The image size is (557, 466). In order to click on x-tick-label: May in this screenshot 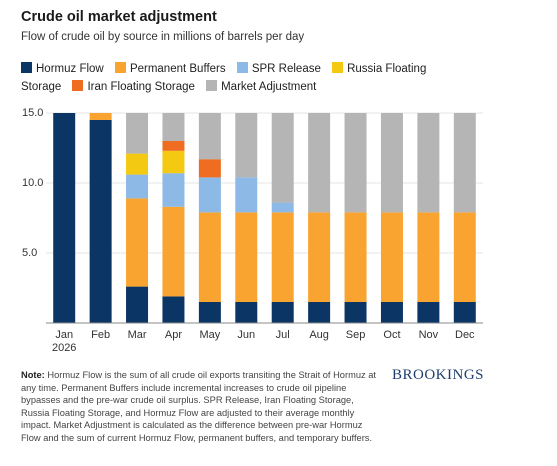, I will do `click(209, 335)`.